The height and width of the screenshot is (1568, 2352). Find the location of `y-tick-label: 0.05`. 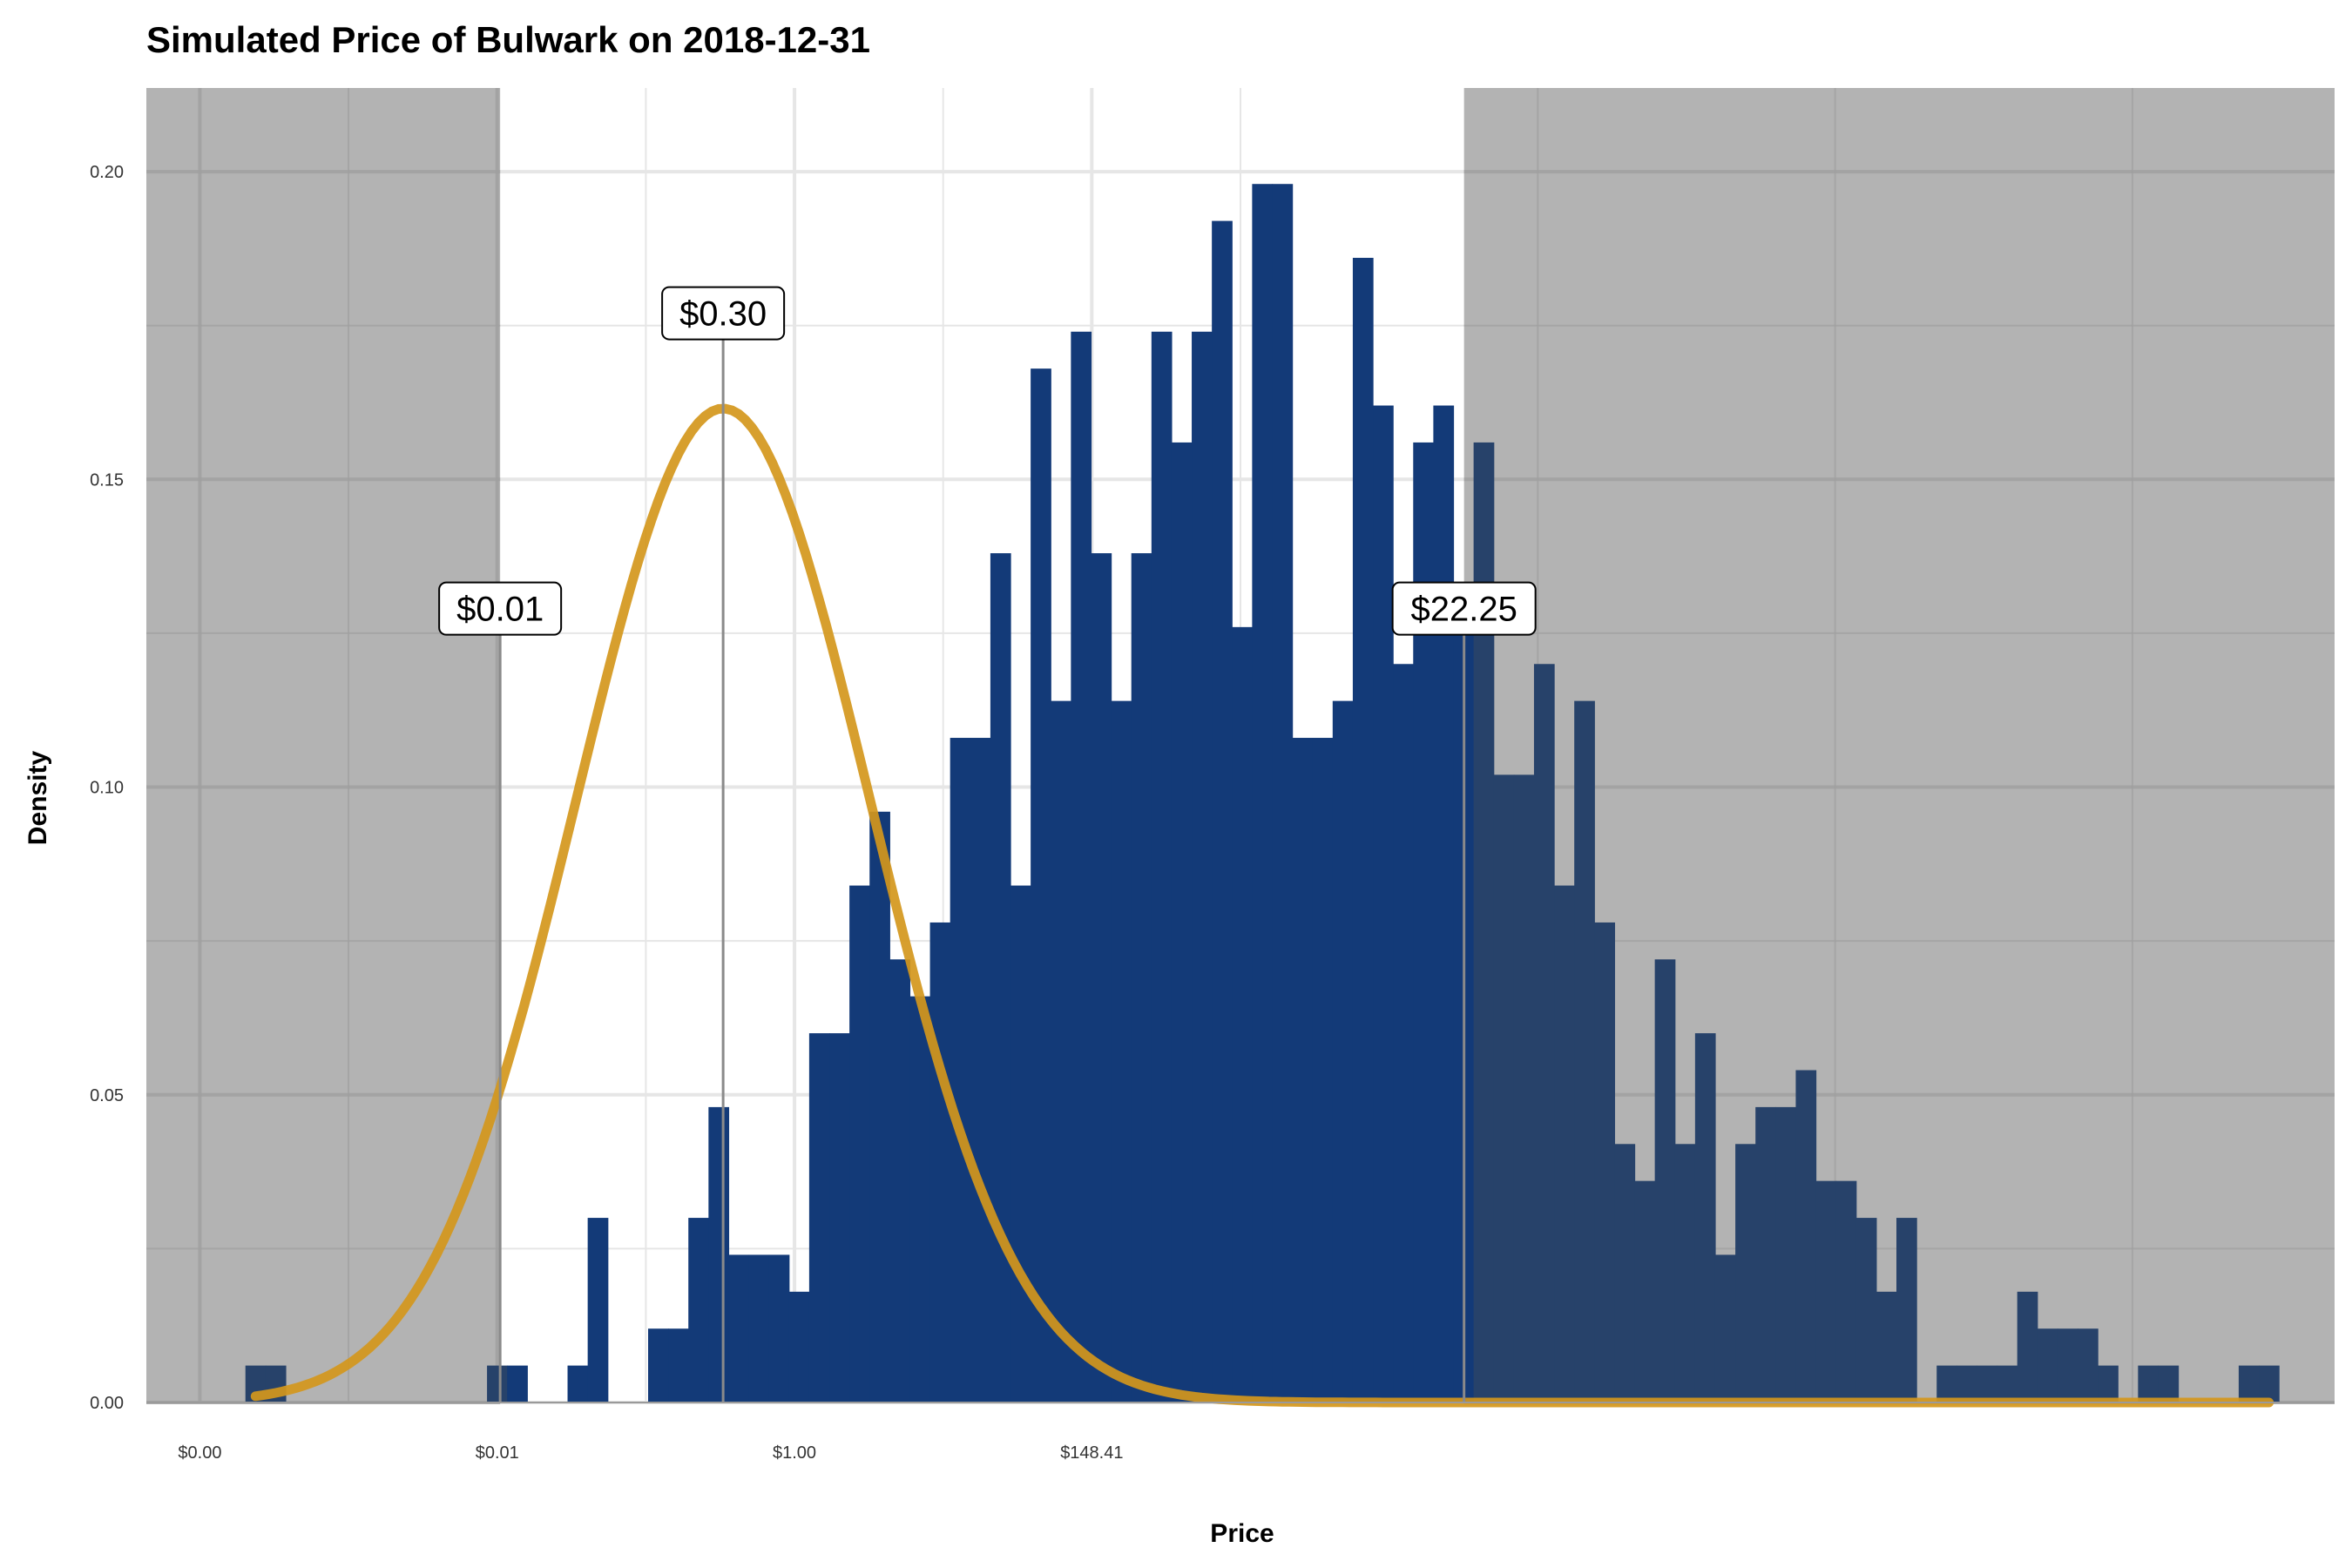

y-tick-label: 0.05 is located at coordinates (107, 1095).